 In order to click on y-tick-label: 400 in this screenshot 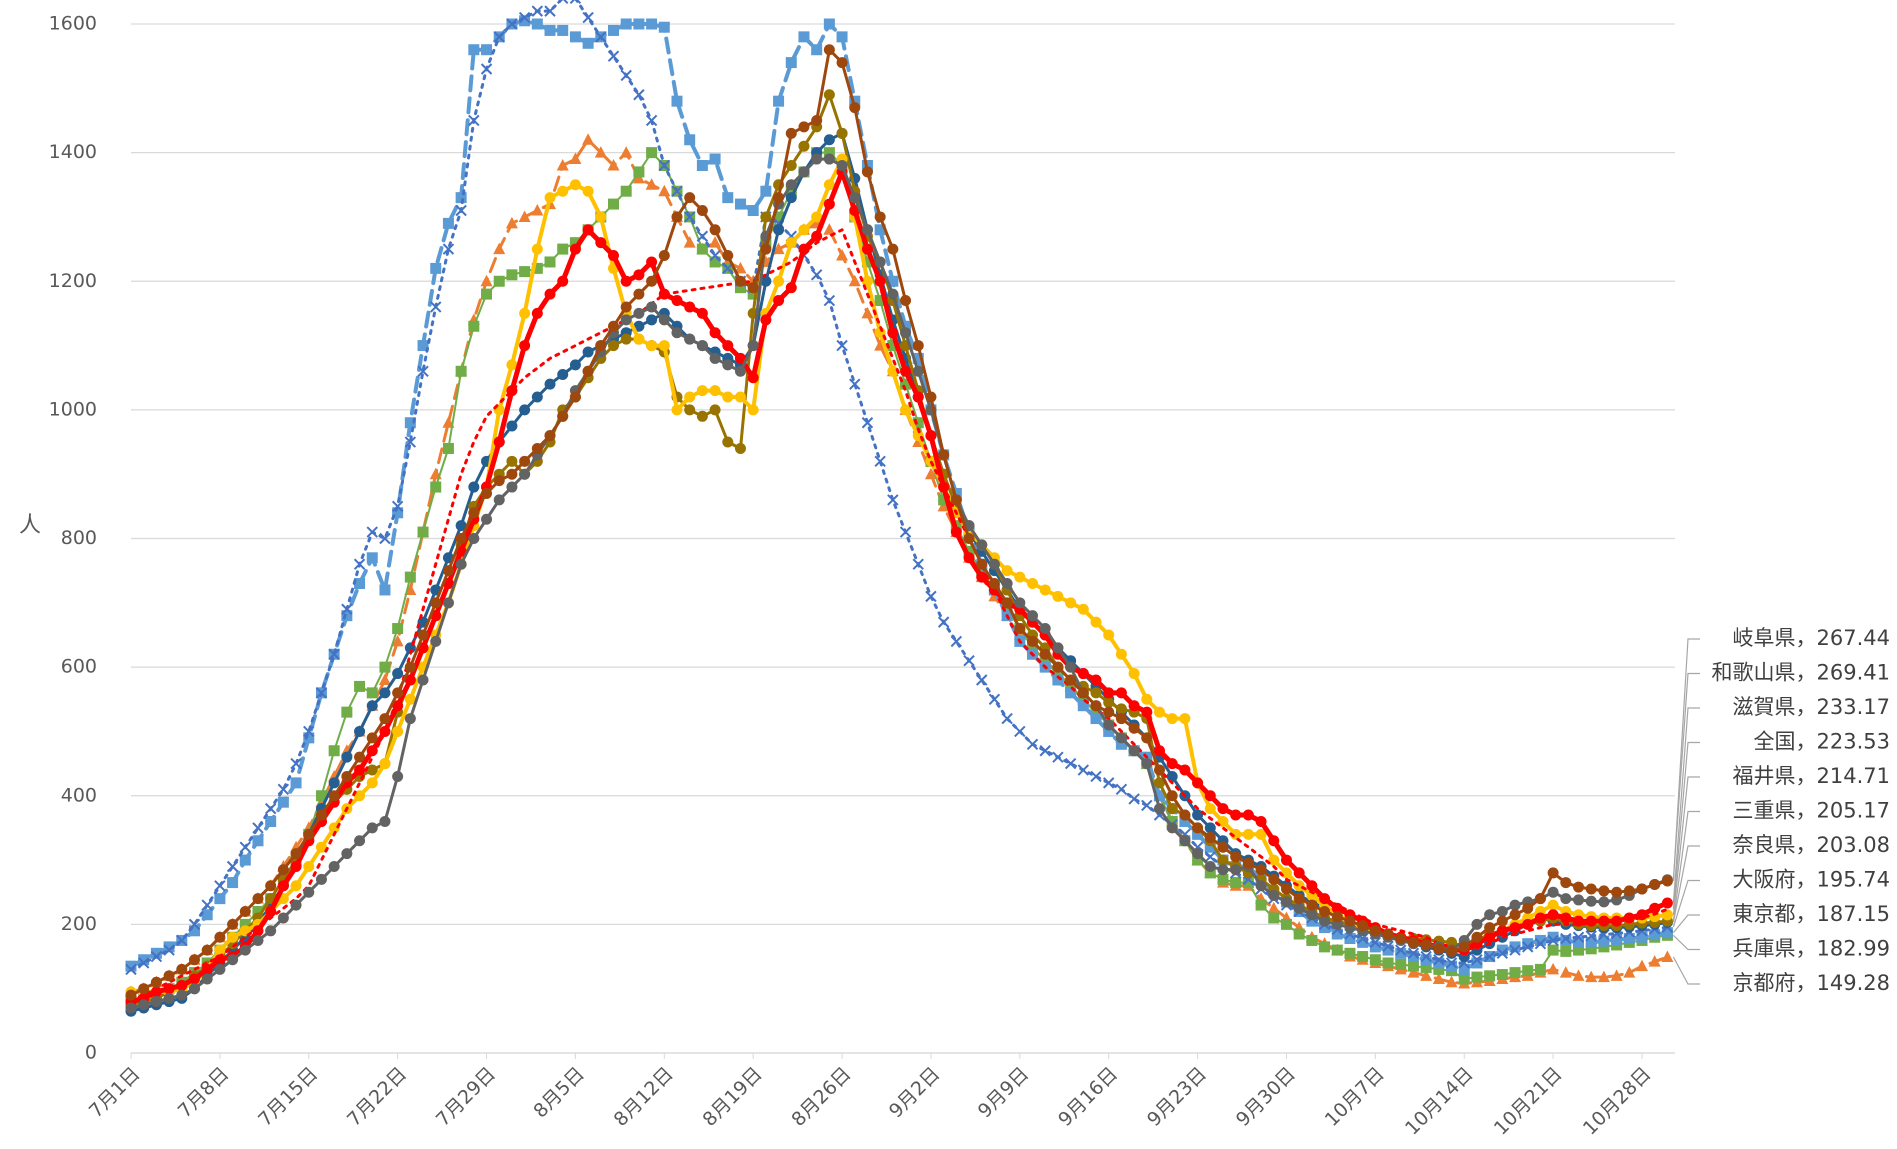, I will do `click(79, 795)`.